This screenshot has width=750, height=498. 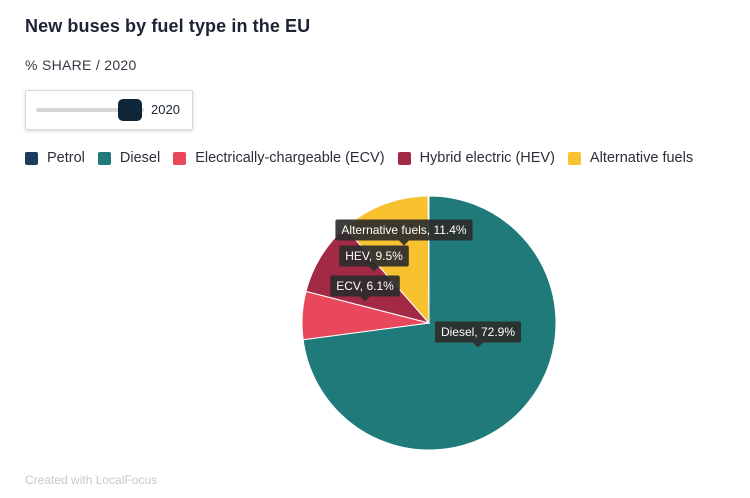 I want to click on tooltip-alternative-fuels: Alternative fuels, 11.4%, so click(x=404, y=232).